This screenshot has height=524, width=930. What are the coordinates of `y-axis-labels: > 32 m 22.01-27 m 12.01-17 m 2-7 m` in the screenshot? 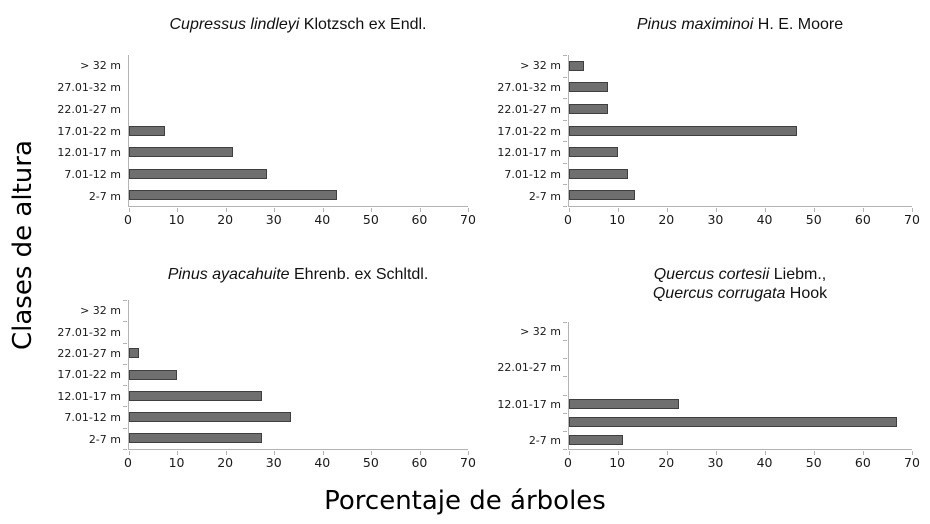 It's located at (525, 386).